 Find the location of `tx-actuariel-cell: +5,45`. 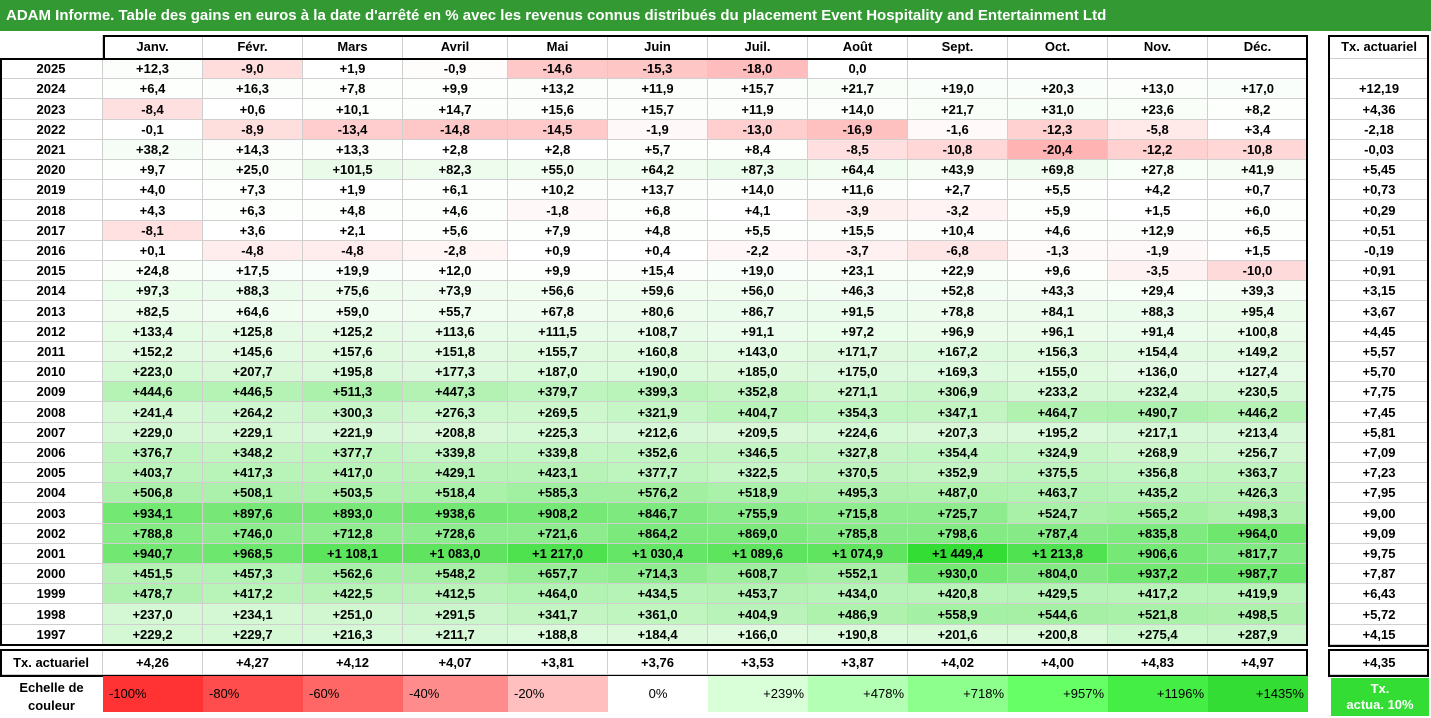

tx-actuariel-cell: +5,45 is located at coordinates (1379, 170).